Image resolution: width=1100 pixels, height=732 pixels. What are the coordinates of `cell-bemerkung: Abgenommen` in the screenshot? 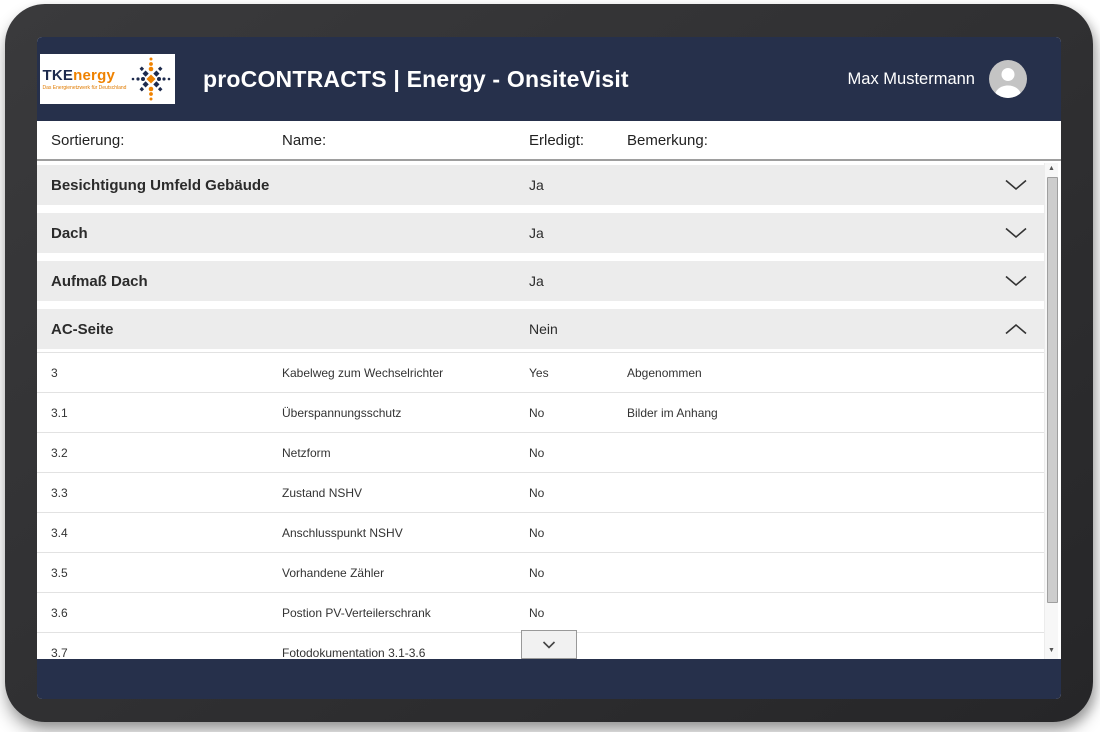 It's located at (664, 372).